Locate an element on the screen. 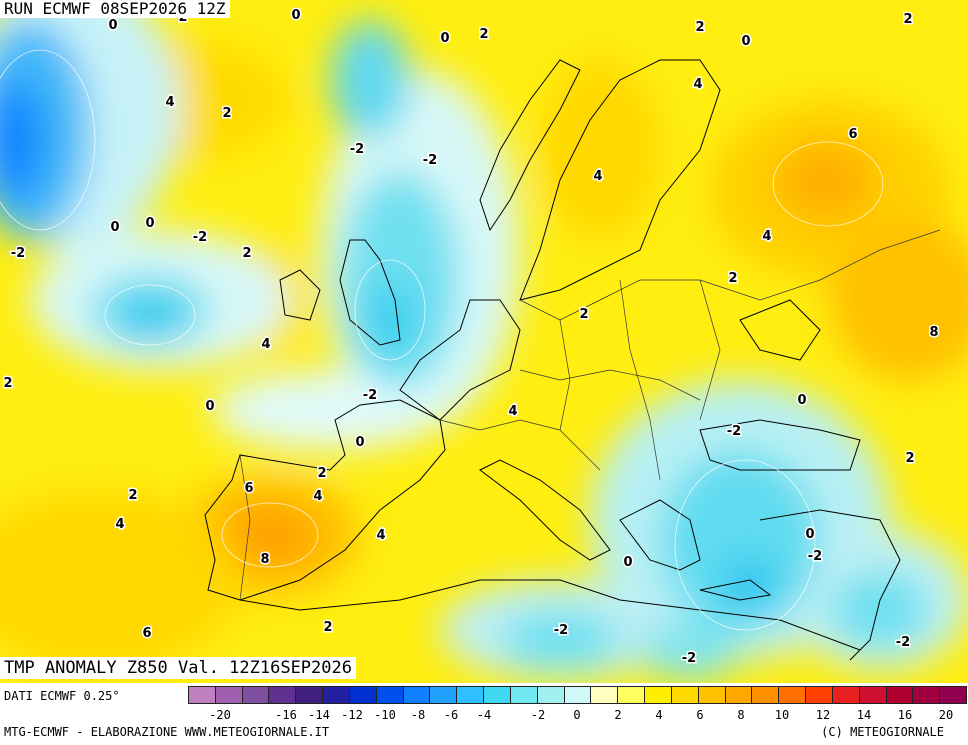 Image resolution: width=968 pixels, height=745 pixels. legend-tick-label: 0 is located at coordinates (577, 715).